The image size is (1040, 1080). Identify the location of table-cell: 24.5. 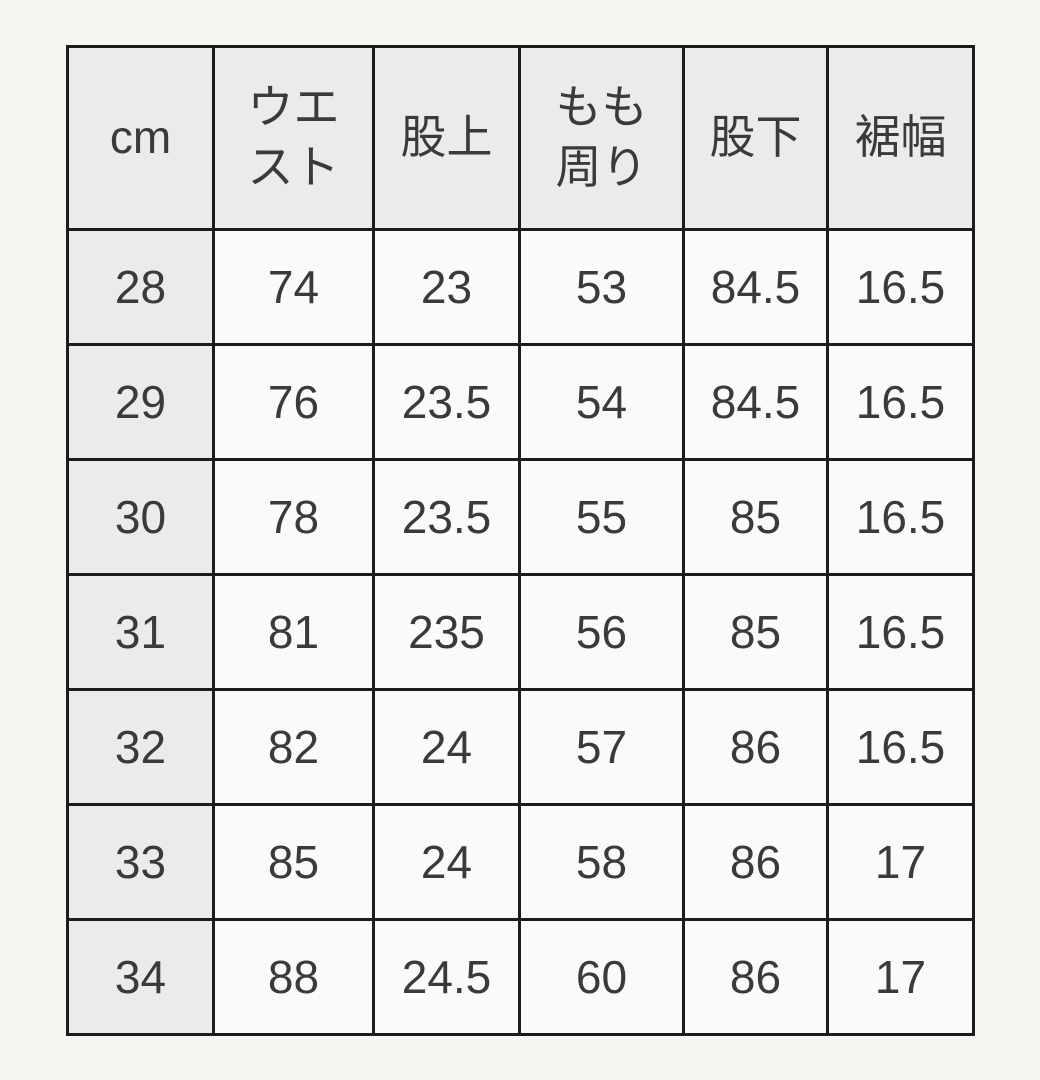
(446, 977).